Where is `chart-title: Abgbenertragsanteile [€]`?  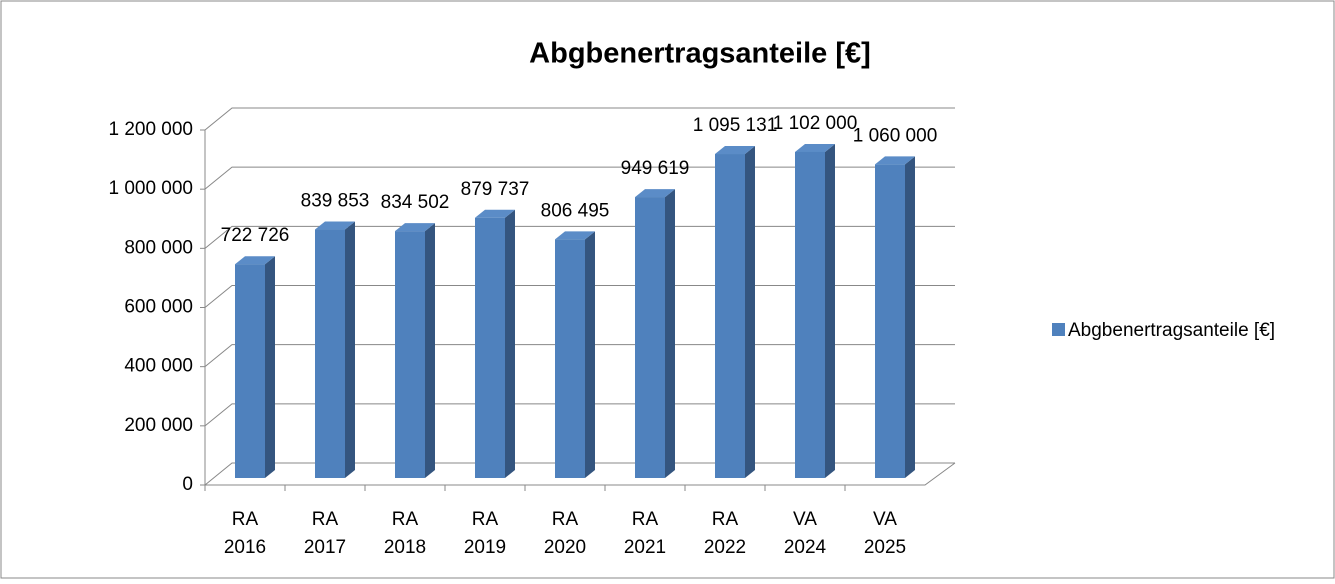 chart-title: Abgbenertragsanteile [€] is located at coordinates (700, 54).